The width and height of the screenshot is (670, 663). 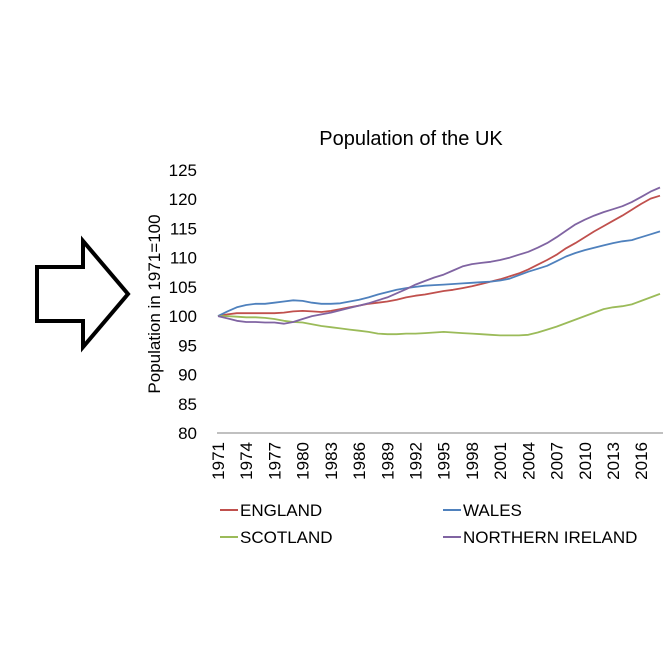 What do you see at coordinates (183, 170) in the screenshot?
I see `y-tick-label: 125` at bounding box center [183, 170].